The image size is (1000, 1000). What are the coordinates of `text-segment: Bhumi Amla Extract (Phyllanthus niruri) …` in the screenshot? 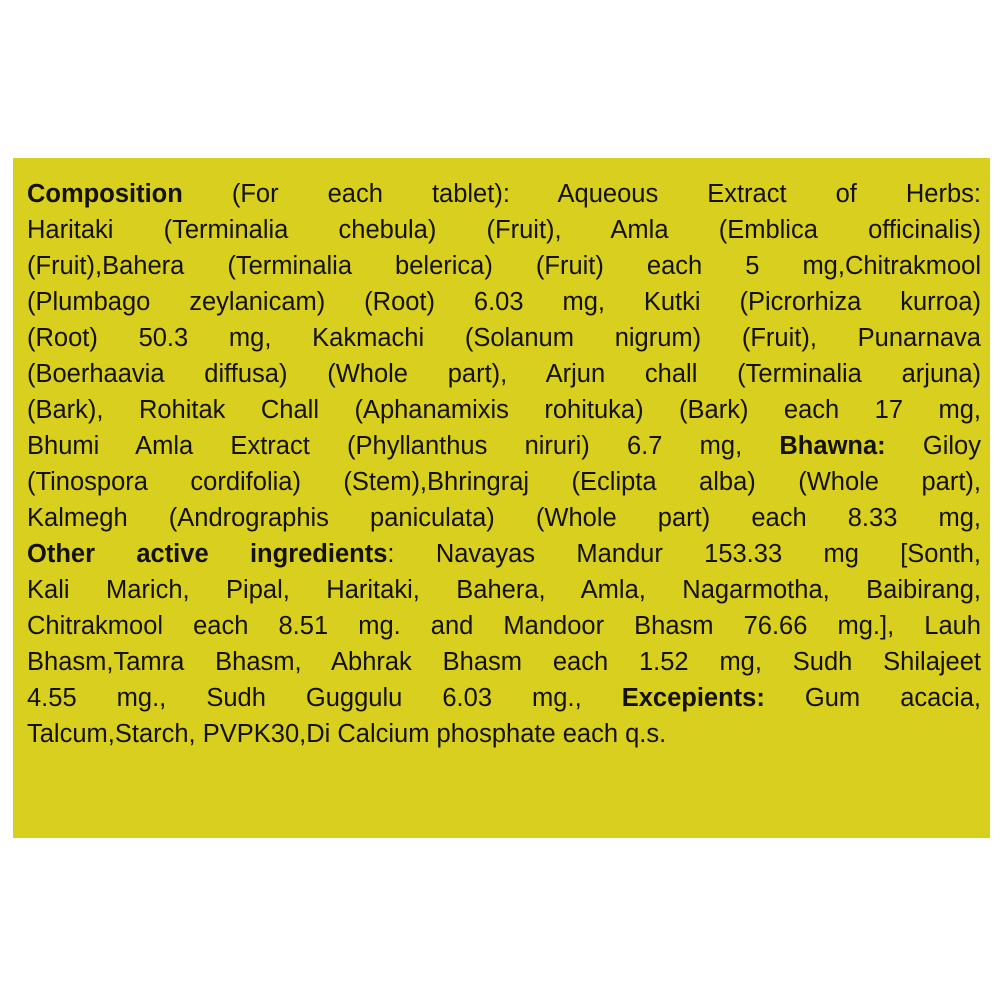 It's located at (403, 446).